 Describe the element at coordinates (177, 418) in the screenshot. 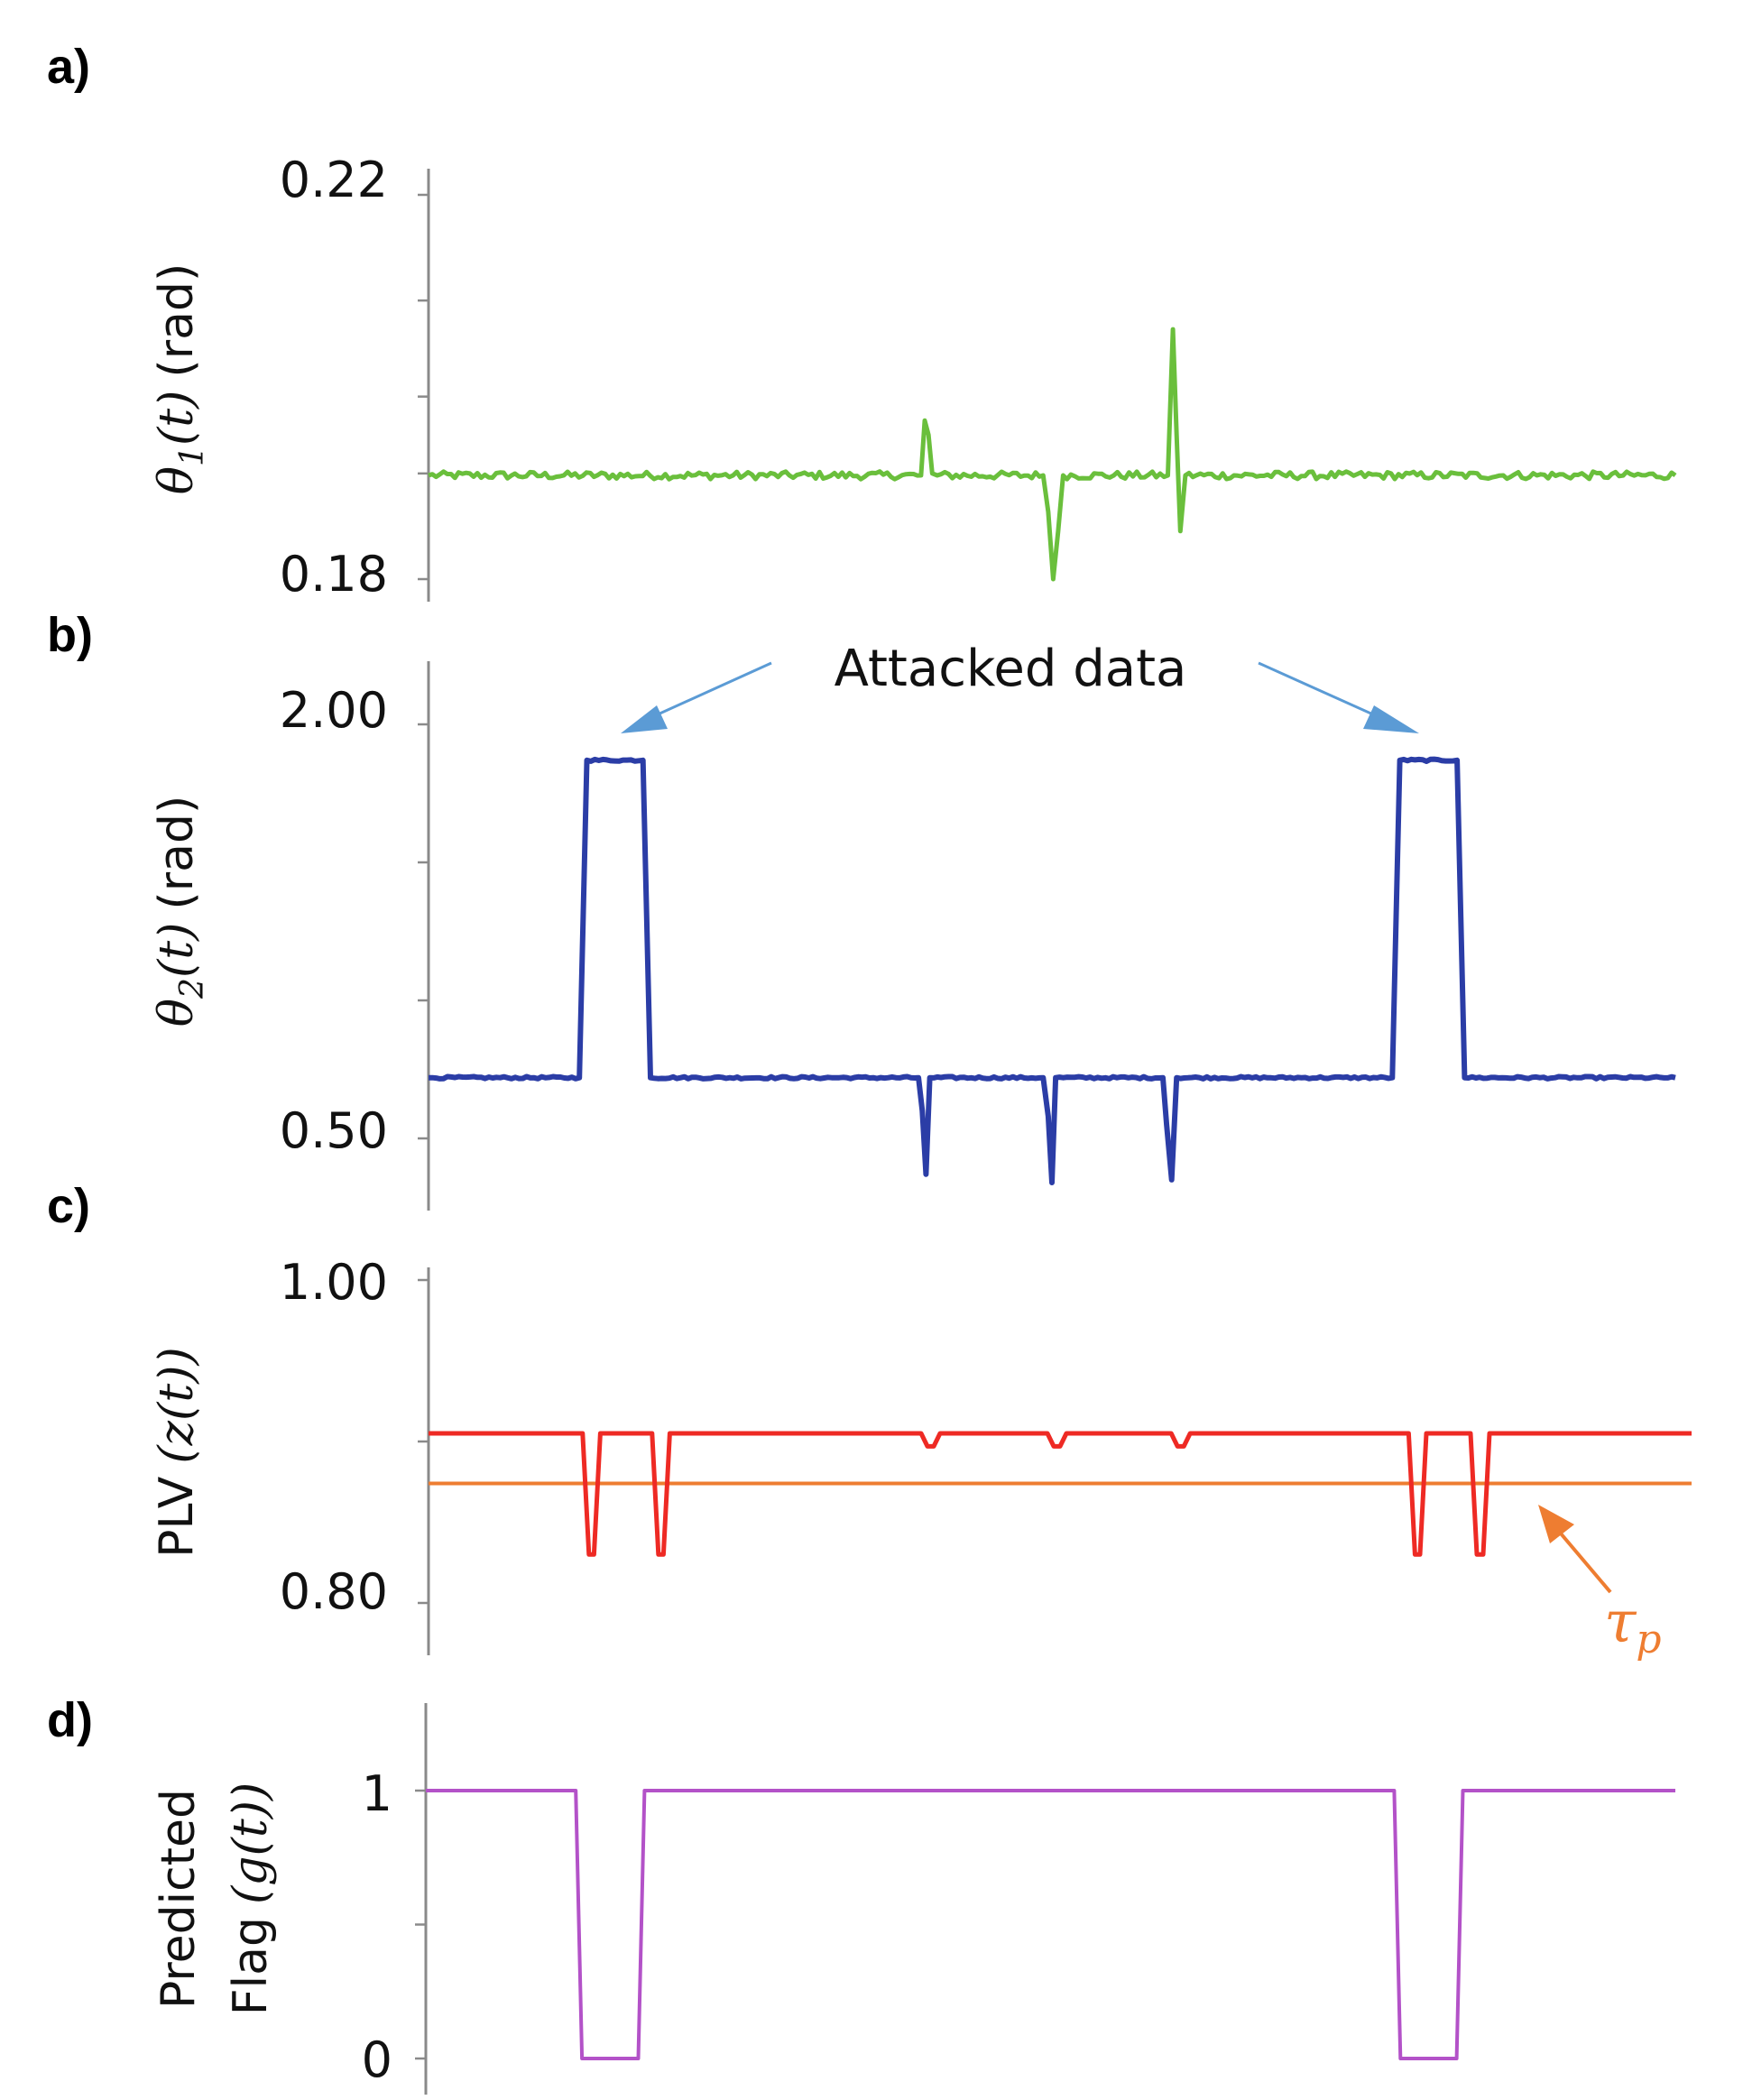

I see `panel-a-ylabel-arg: (t)` at that location.